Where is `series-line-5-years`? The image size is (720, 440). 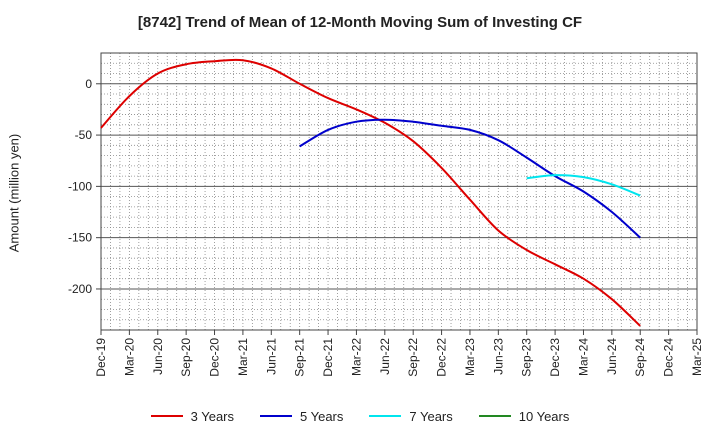
series-line-5-years is located at coordinates (470, 178).